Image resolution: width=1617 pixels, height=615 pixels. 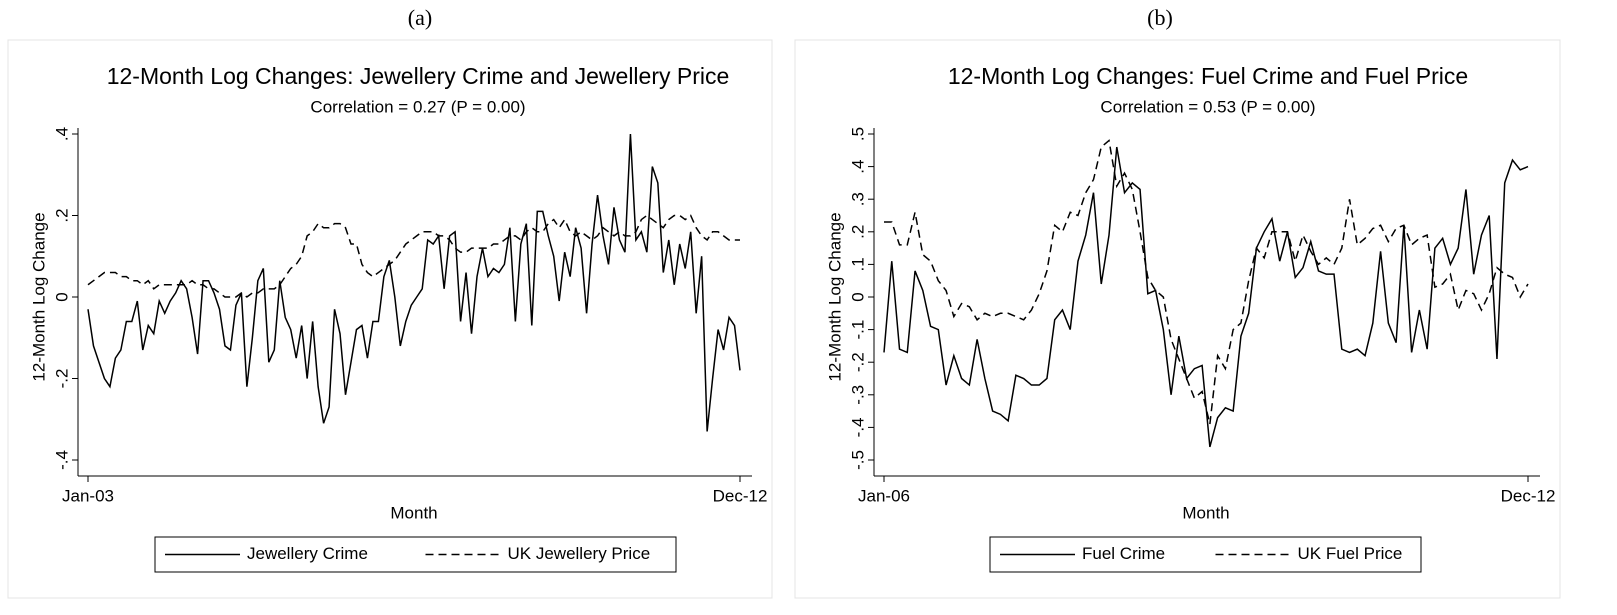 I want to click on y-tick-label: -.3, so click(x=857, y=395).